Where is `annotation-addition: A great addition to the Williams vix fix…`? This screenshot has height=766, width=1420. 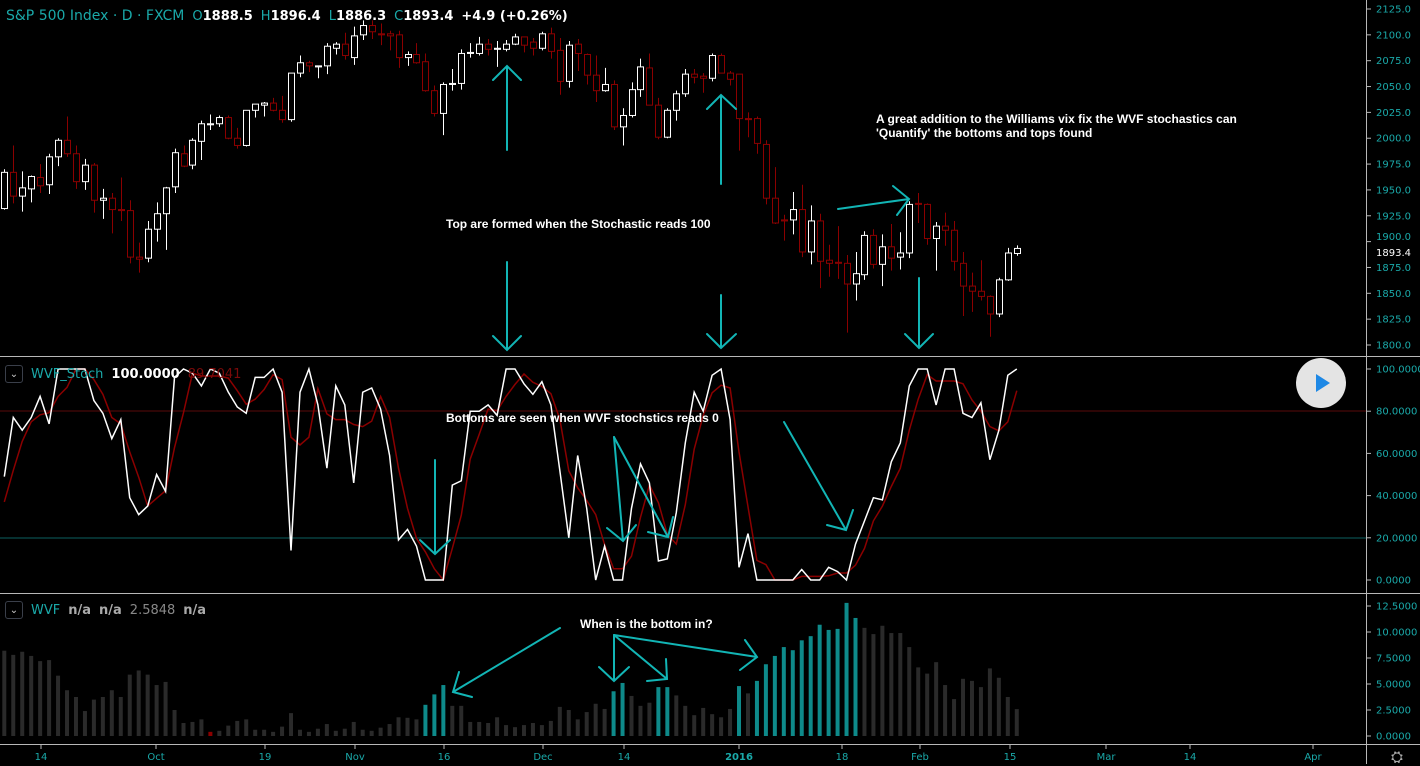
annotation-addition: A great addition to the Williams vix fix… is located at coordinates (1056, 126).